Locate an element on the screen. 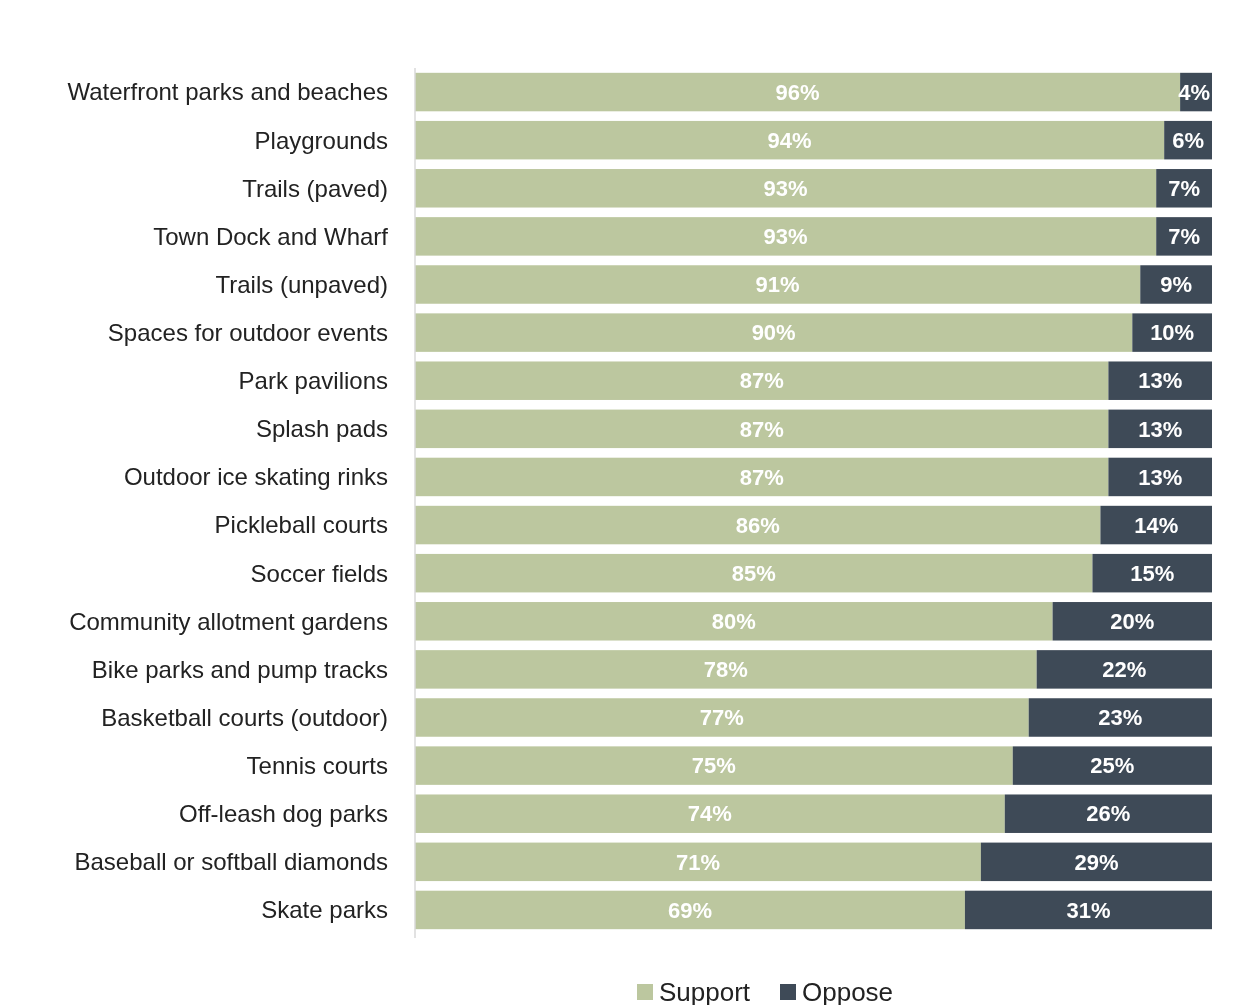 The width and height of the screenshot is (1233, 1005). y-tick-label: Bike parks and pump tracks is located at coordinates (239, 669).